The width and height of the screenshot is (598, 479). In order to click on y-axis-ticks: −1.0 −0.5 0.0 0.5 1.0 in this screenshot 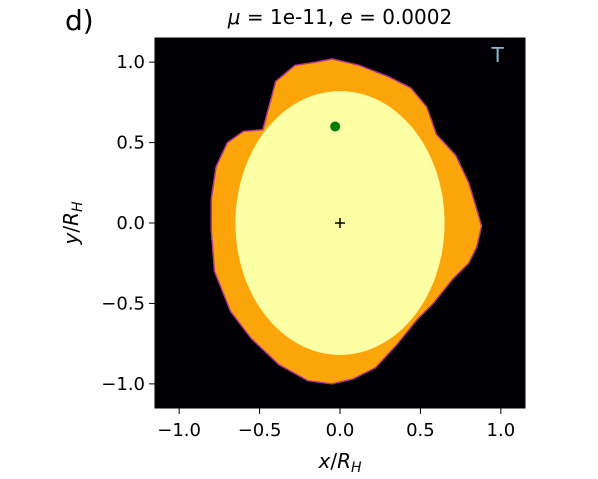, I will do `click(128, 223)`.